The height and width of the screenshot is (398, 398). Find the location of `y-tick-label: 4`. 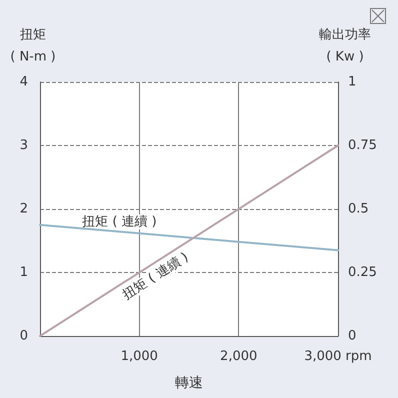

y-tick-label: 4 is located at coordinates (24, 82).